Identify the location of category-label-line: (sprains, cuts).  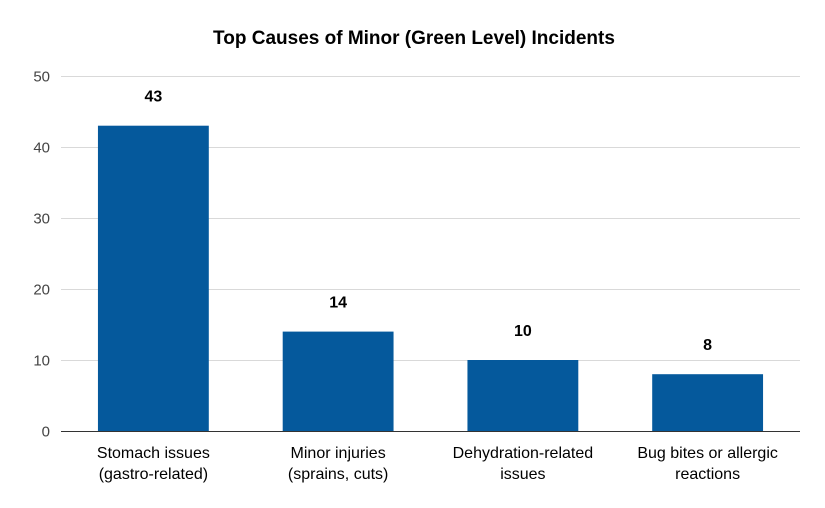
(338, 474).